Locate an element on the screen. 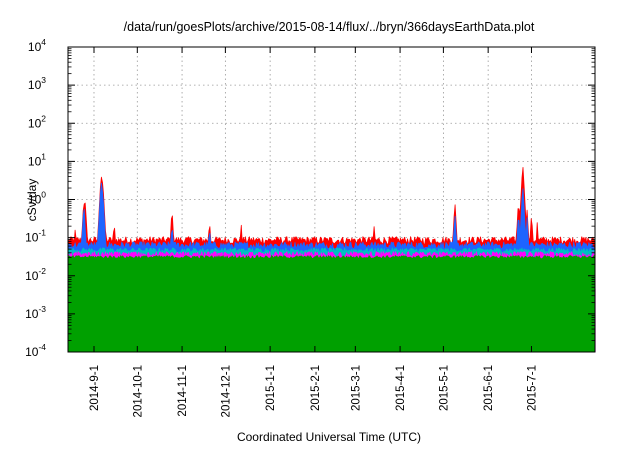  y-tick-label: 10⁰ is located at coordinates (37, 198).